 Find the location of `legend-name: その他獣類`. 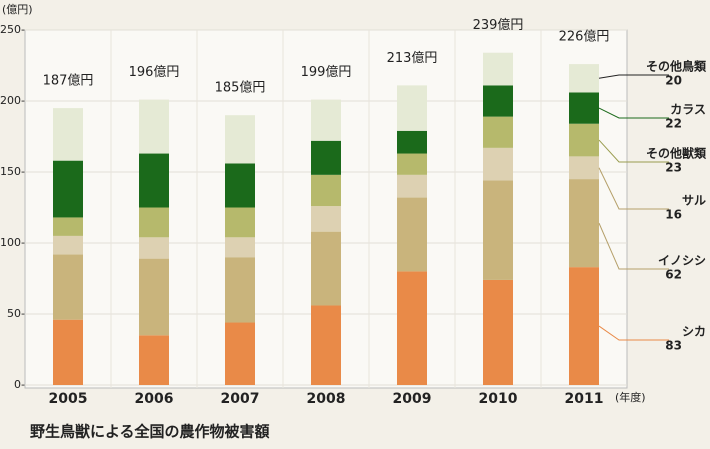

legend-name: その他獣類 is located at coordinates (676, 153).